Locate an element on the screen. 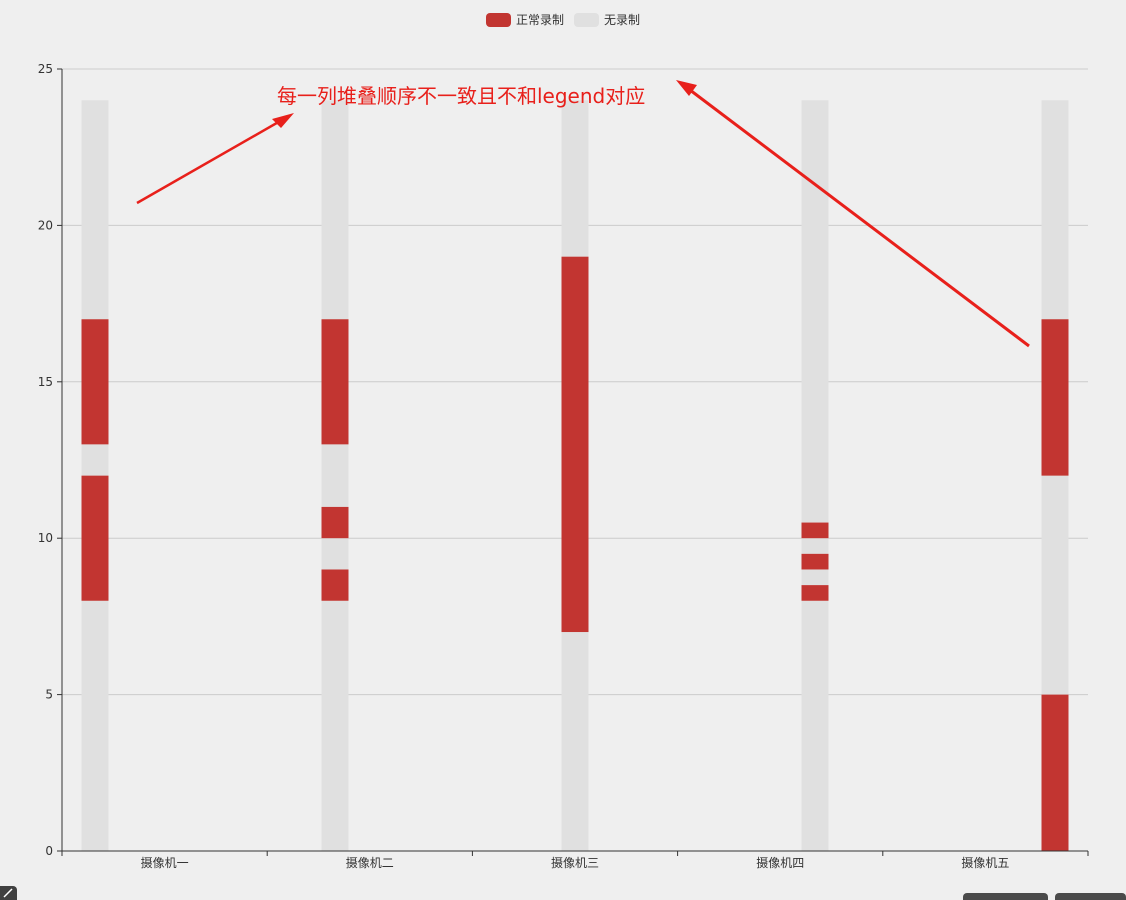 This screenshot has height=900, width=1126. legend: 正常录制 无录制 is located at coordinates (563, 19).